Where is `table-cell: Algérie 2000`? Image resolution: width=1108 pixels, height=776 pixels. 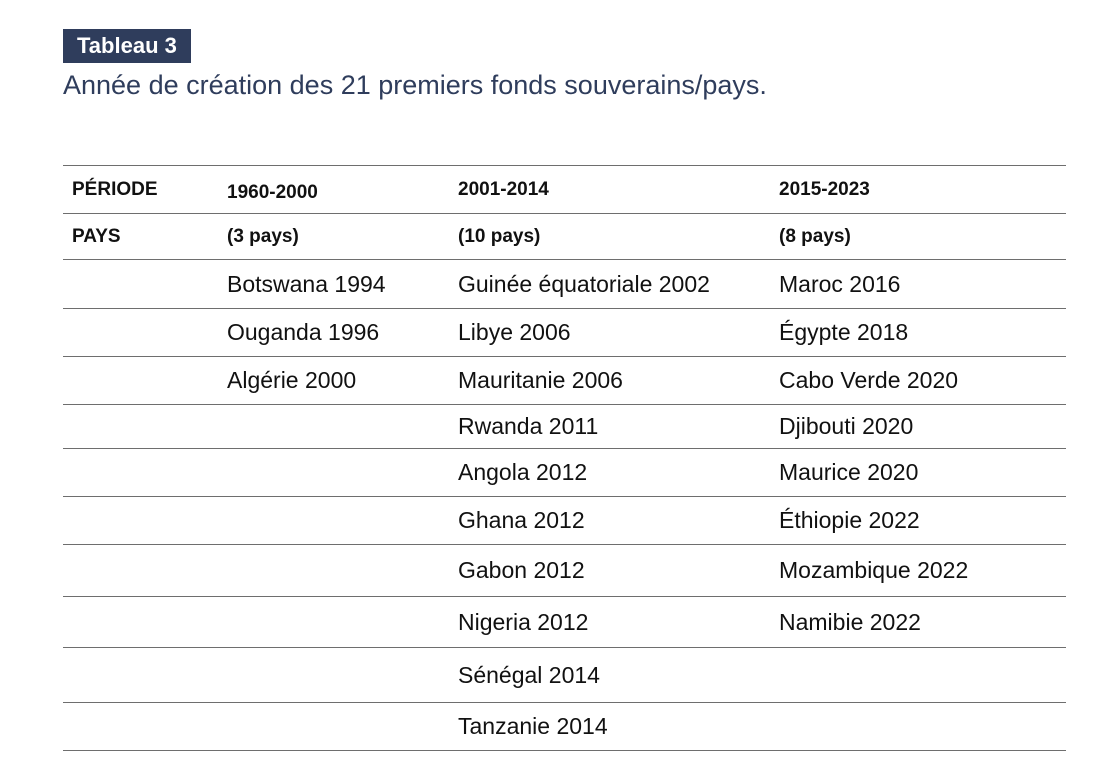
table-cell: Algérie 2000 is located at coordinates (333, 380).